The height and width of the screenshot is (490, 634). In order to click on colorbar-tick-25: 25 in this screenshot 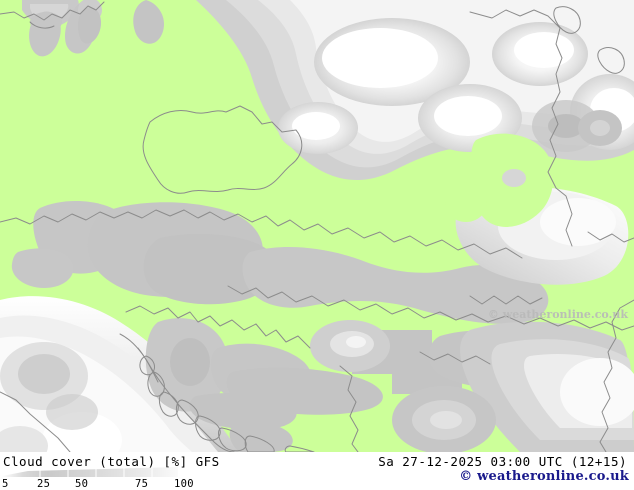, I will do `click(44, 484)`.